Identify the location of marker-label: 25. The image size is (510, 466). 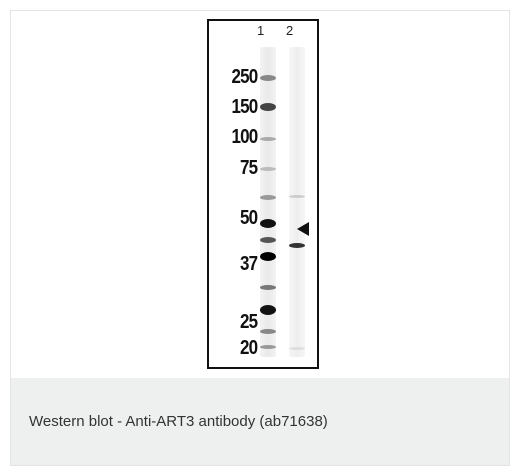
(248, 322).